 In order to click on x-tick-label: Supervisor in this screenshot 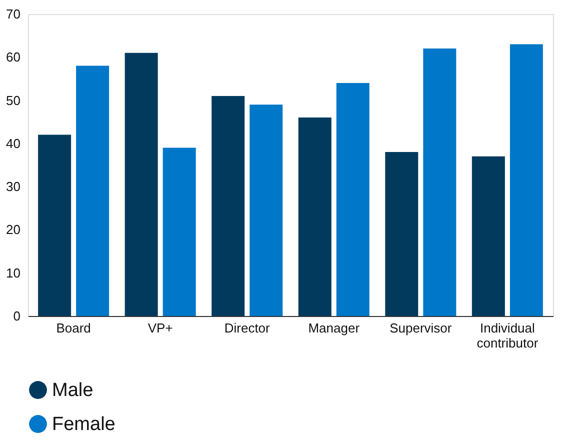, I will do `click(421, 328)`.